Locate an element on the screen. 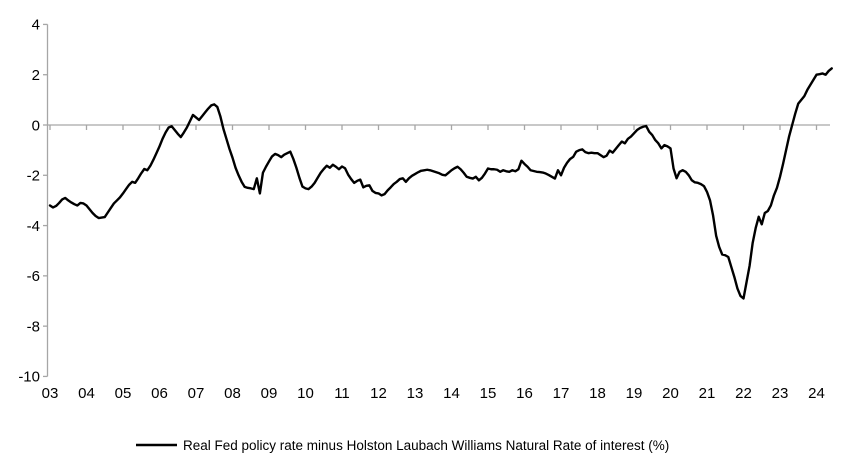  y-tick-label: 4 is located at coordinates (36, 25).